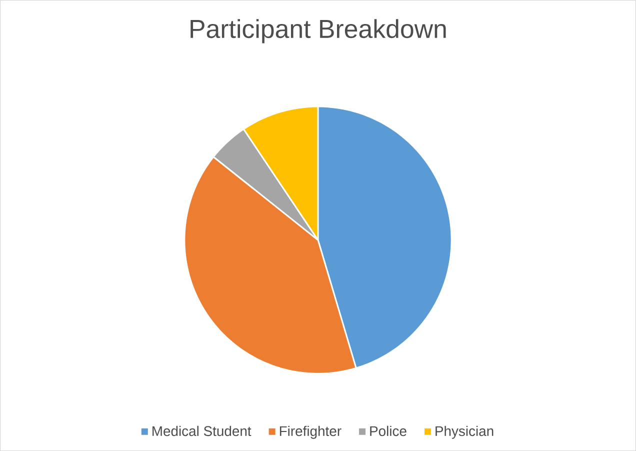 This screenshot has width=636, height=451. Describe the element at coordinates (202, 431) in the screenshot. I see `legend-label: Medical Student` at that location.